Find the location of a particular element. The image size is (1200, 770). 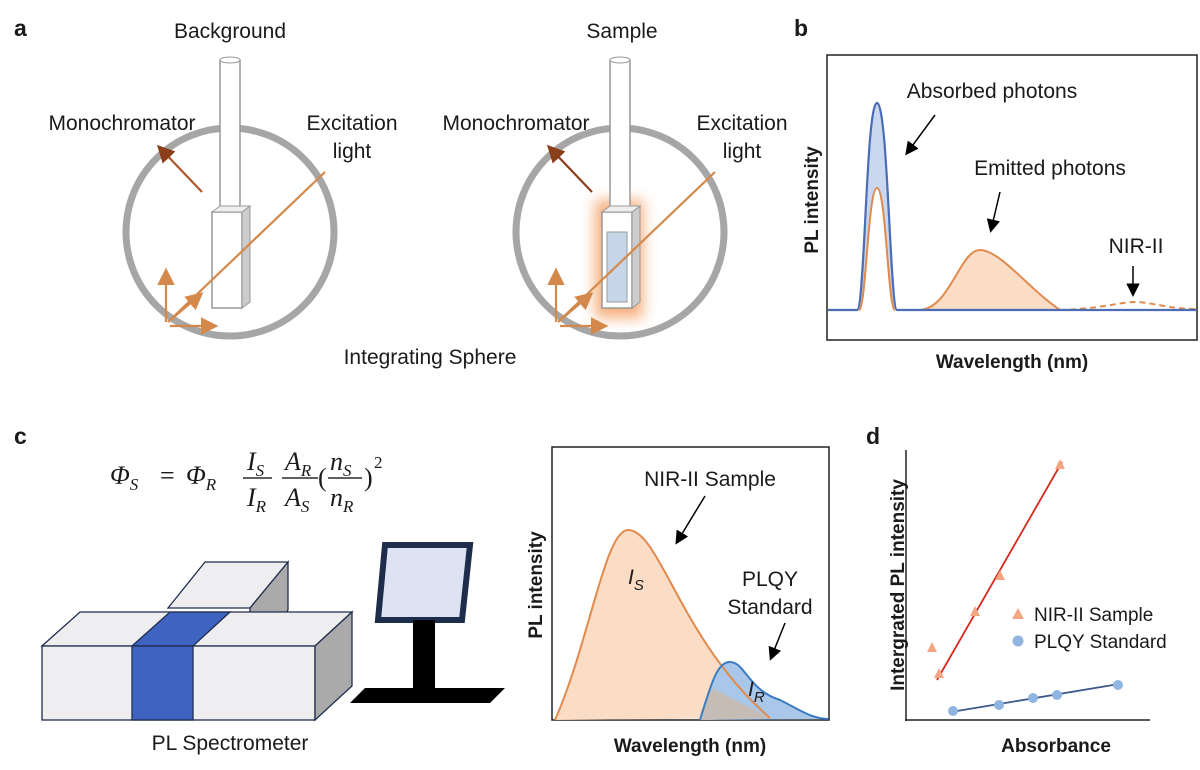

legend-label: PLQY Standard is located at coordinates (1100, 642).